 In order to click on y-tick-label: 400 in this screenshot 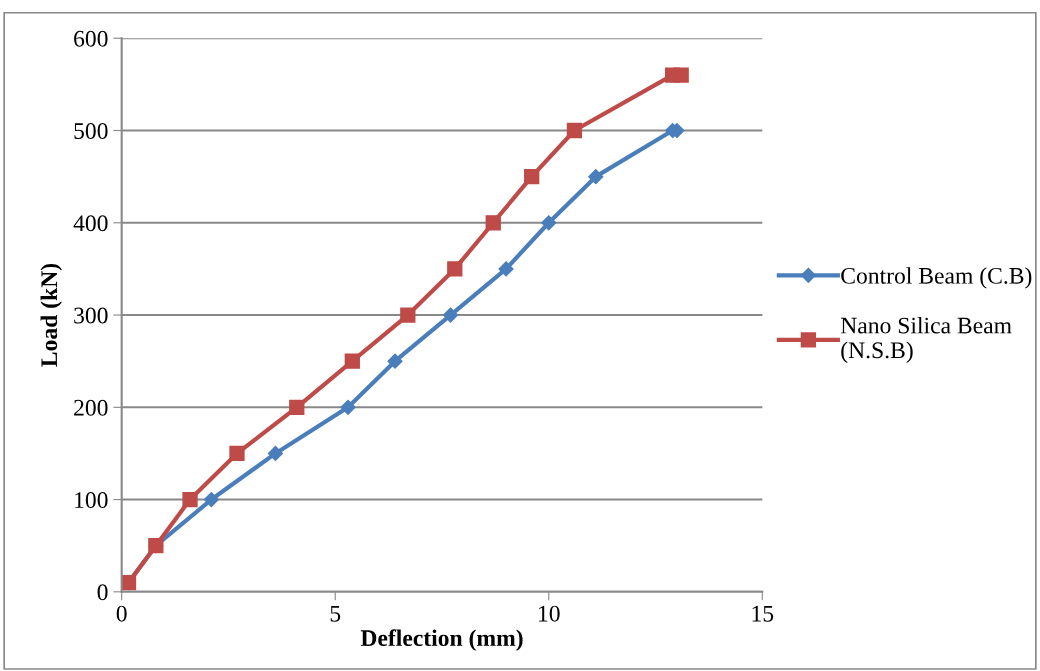, I will do `click(90, 223)`.